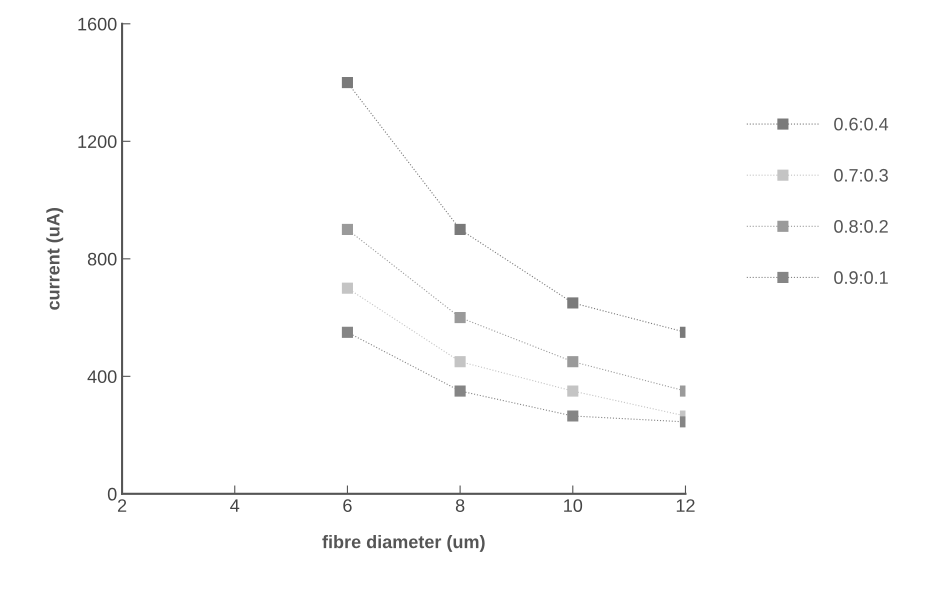 The width and height of the screenshot is (939, 595). What do you see at coordinates (102, 377) in the screenshot?
I see `y-tick-label: 400` at bounding box center [102, 377].